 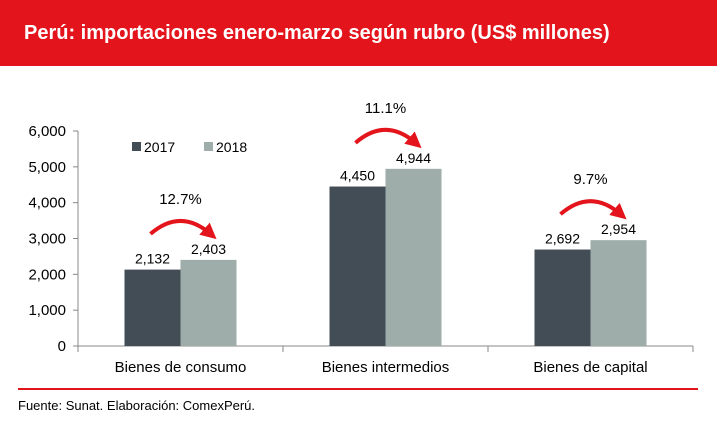 I want to click on y-tick-label: 0, so click(x=62, y=346).